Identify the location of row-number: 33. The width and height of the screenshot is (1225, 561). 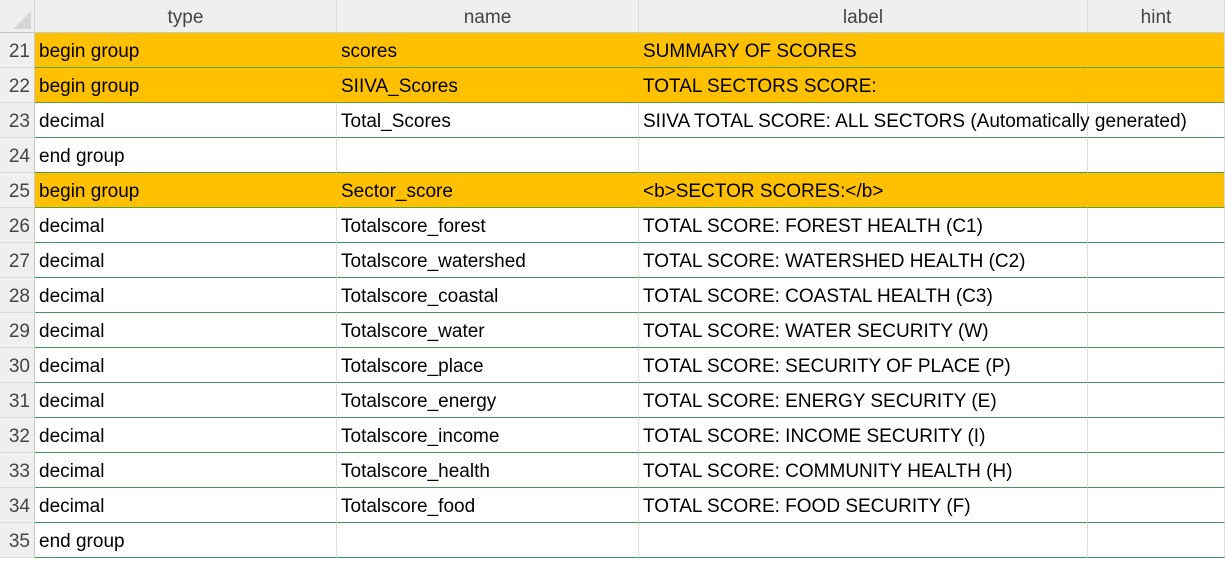
(17, 470).